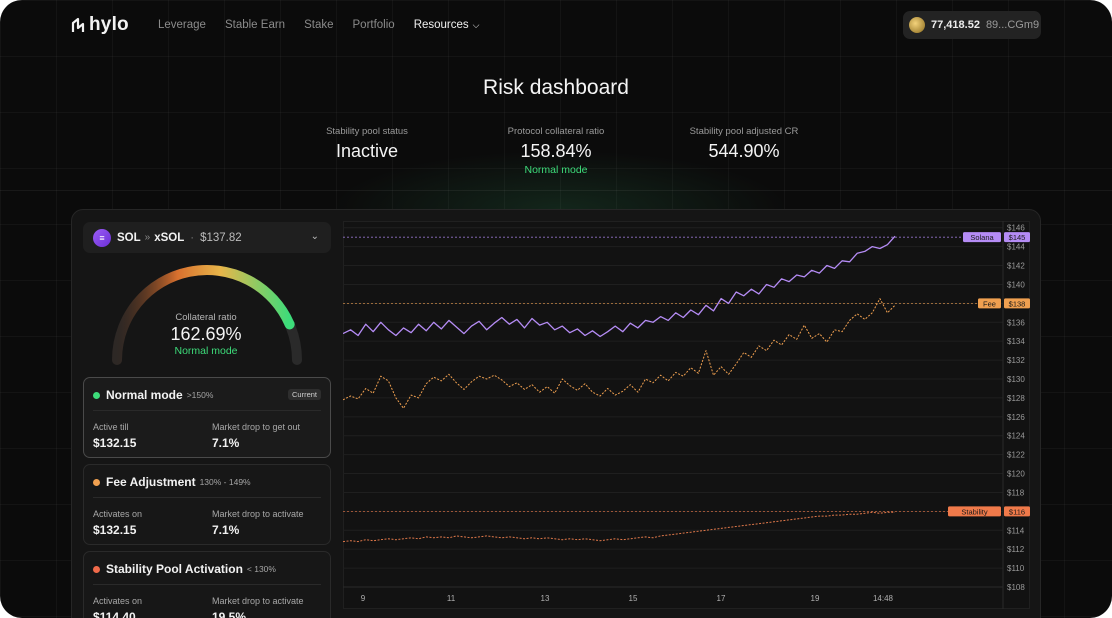  What do you see at coordinates (1016, 587) in the screenshot?
I see `y-tick-label: $108` at bounding box center [1016, 587].